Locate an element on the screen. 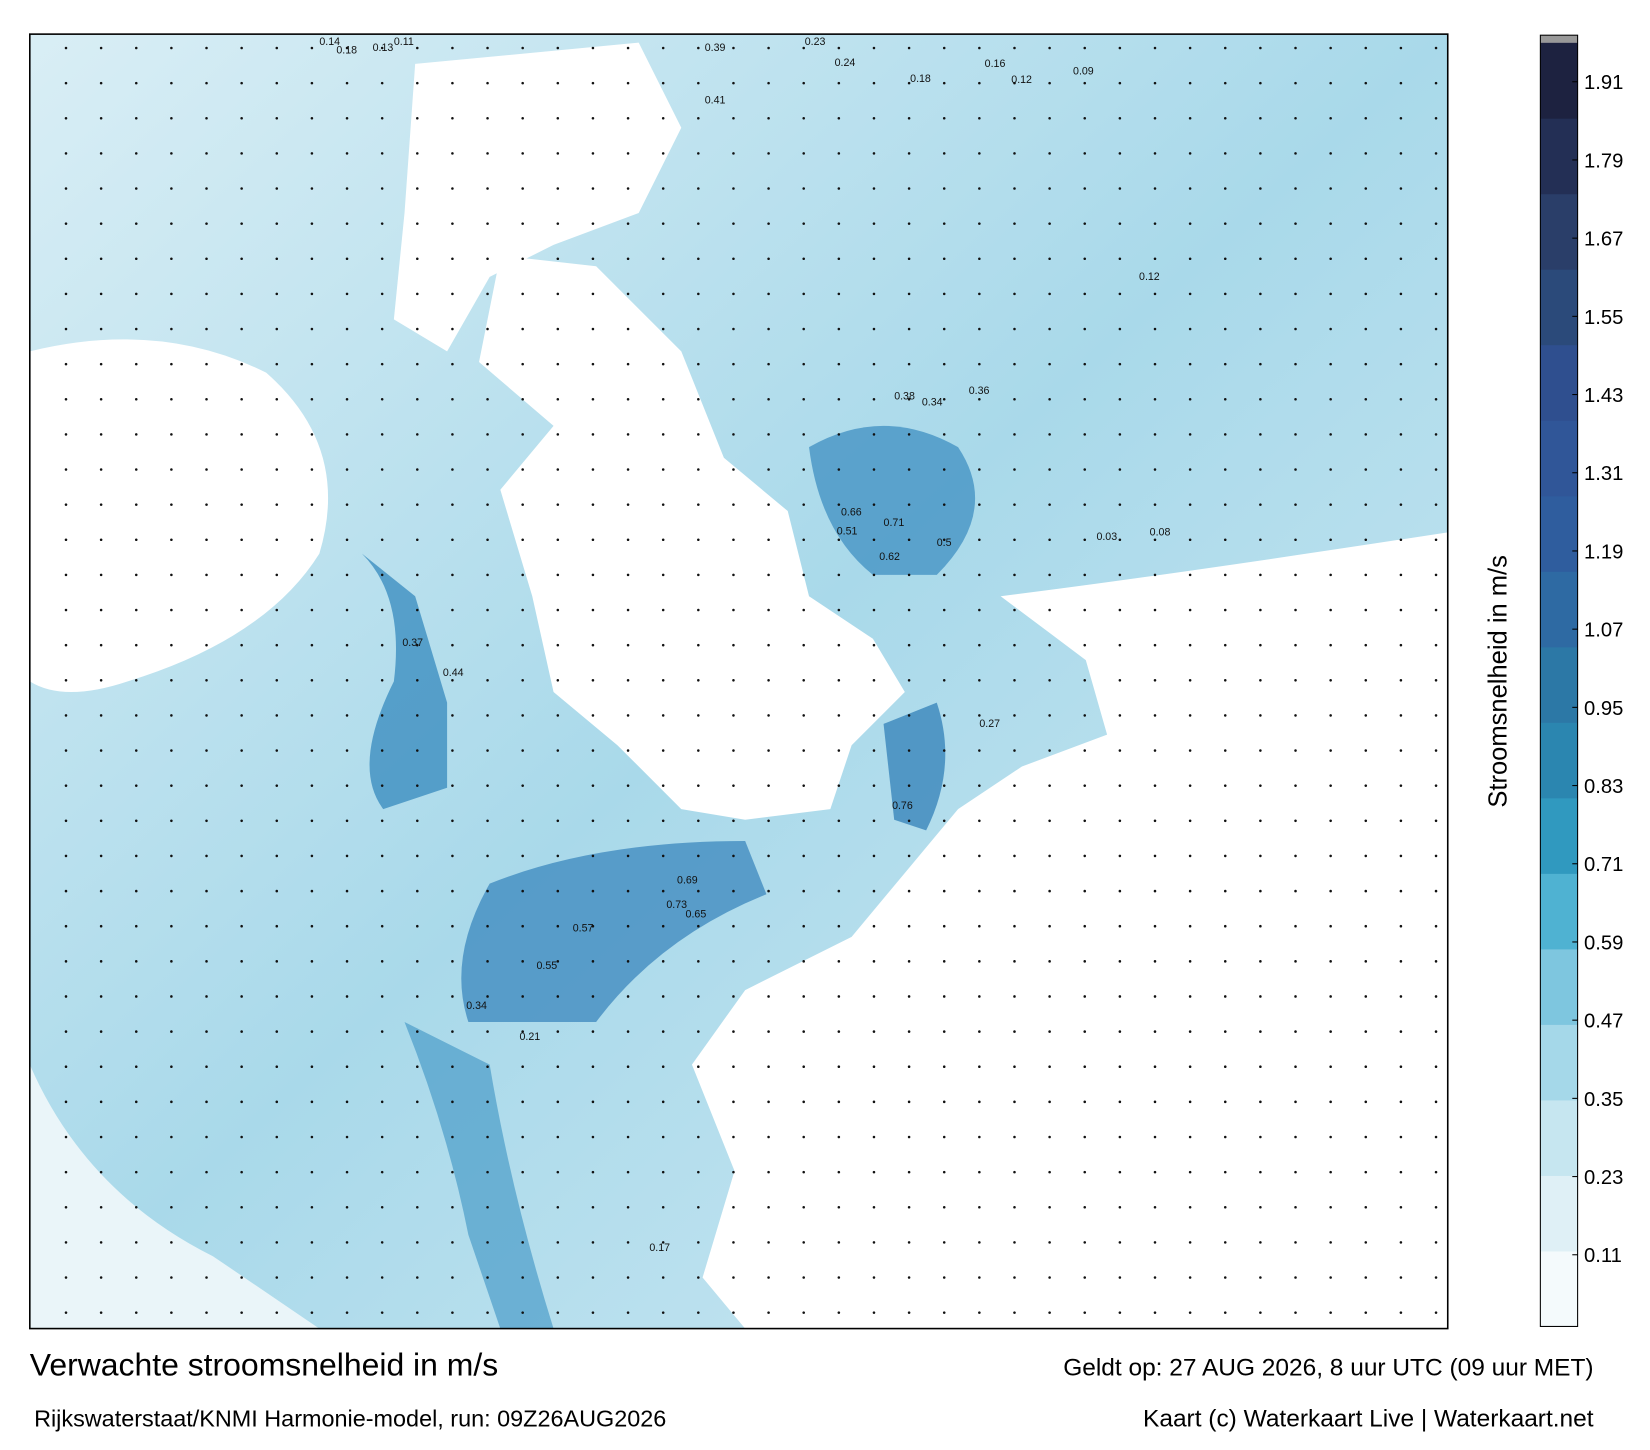 This screenshot has height=1450, width=1650. speed-label: 0.62 is located at coordinates (889, 557).